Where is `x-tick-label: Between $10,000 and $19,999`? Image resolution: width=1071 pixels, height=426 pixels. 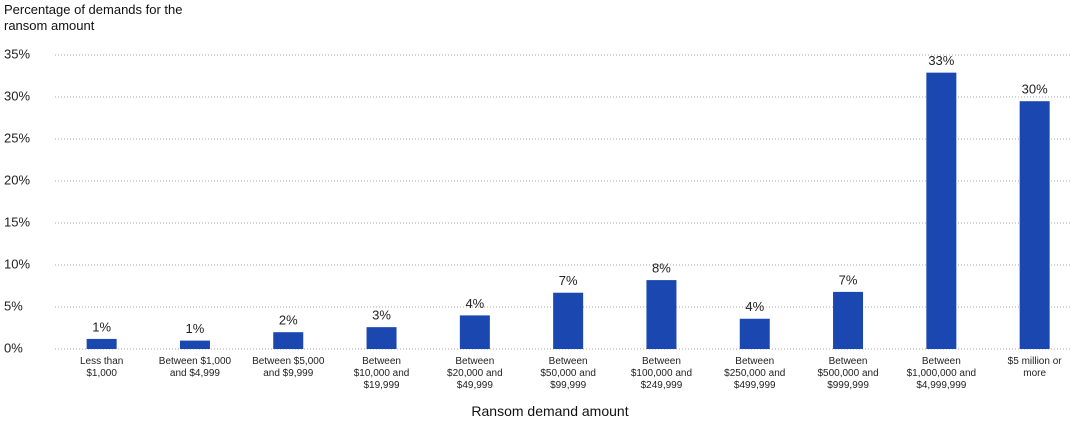
x-tick-label: Between $10,000 and $19,999 is located at coordinates (381, 373).